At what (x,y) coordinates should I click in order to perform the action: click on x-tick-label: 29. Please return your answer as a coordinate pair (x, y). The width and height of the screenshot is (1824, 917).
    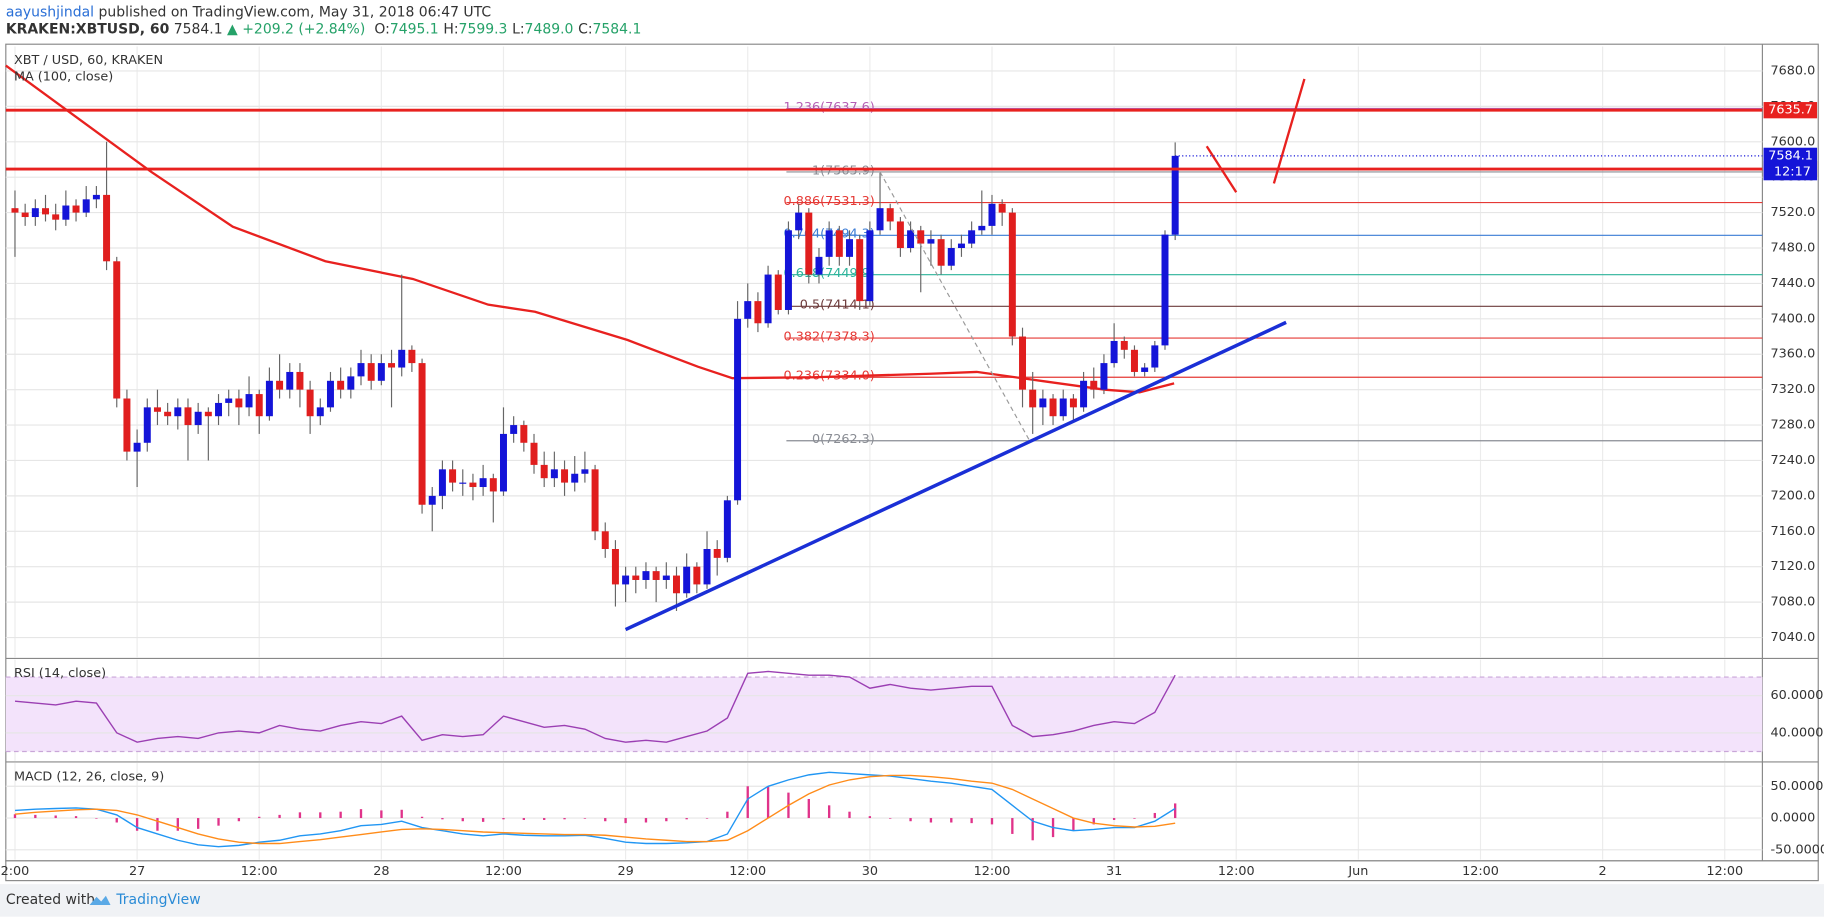
    Looking at the image, I should click on (625, 871).